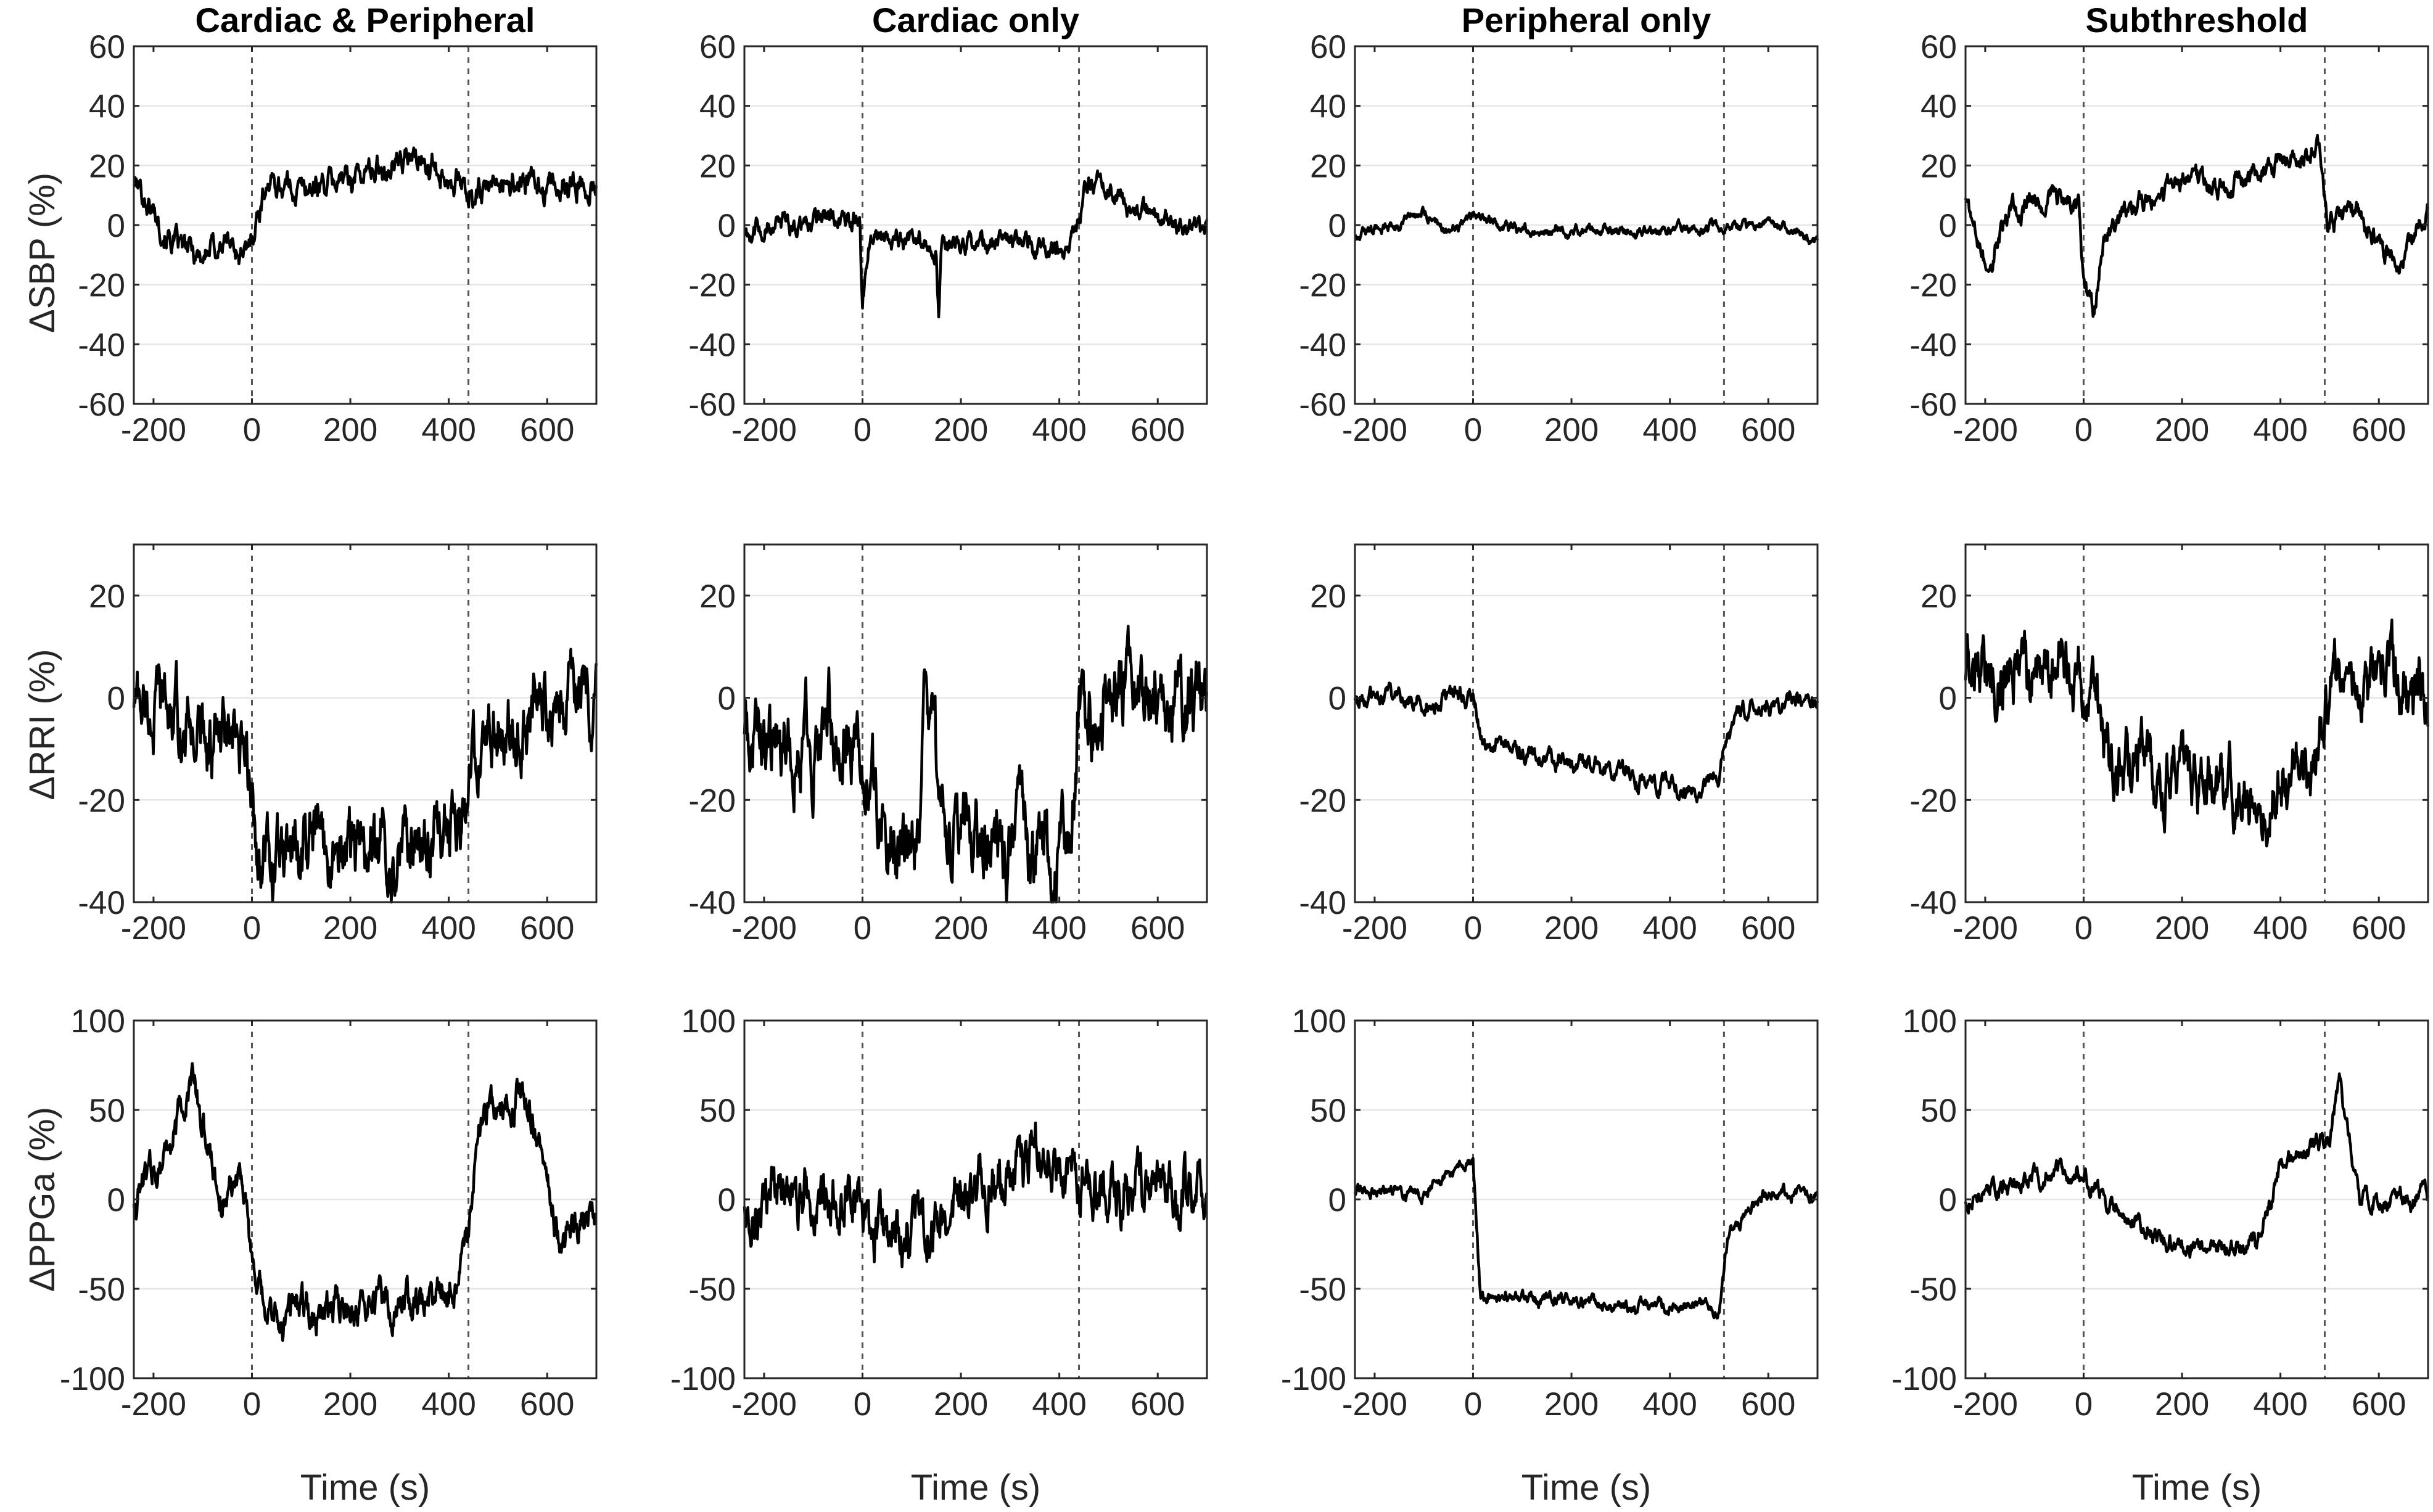 The width and height of the screenshot is (2433, 1512). What do you see at coordinates (975, 1488) in the screenshot?
I see `xlabel-col-2: Time (s)` at bounding box center [975, 1488].